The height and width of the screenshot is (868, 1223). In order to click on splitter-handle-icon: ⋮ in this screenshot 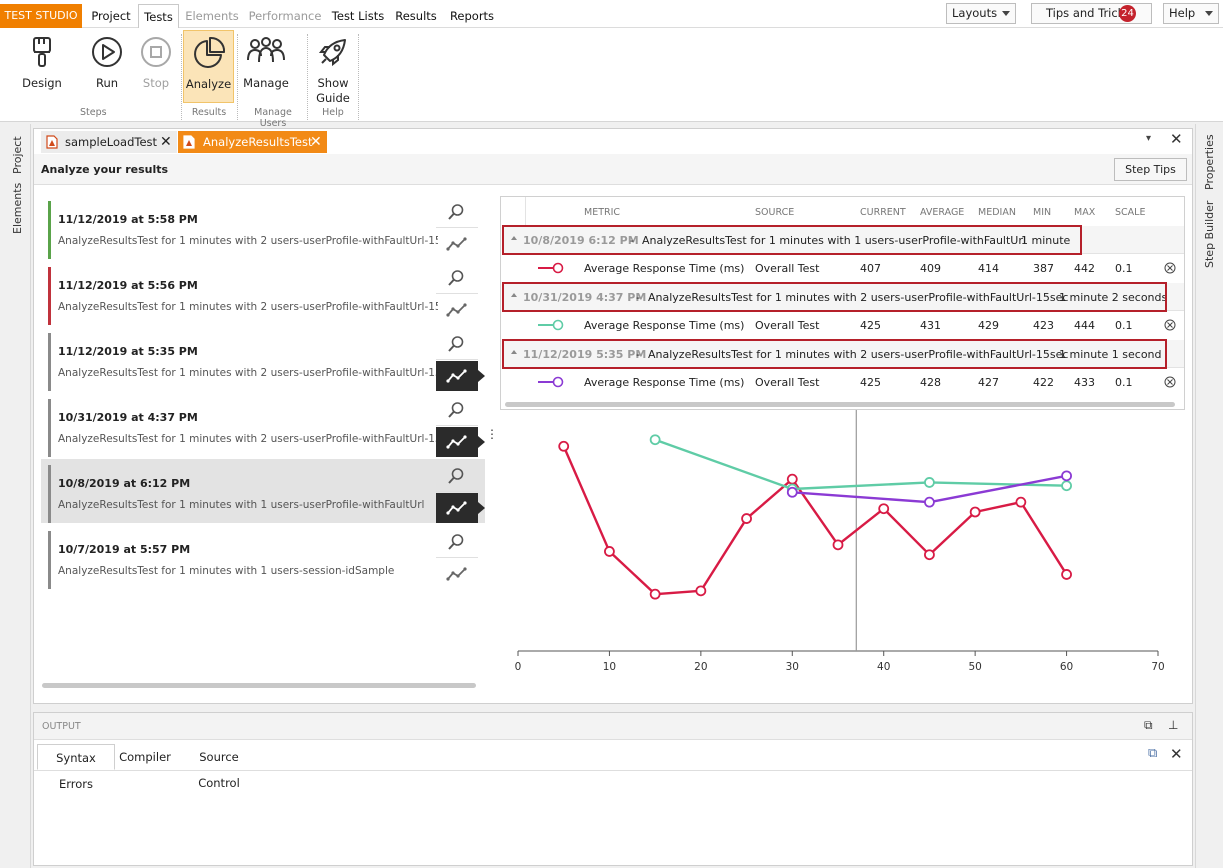, I will do `click(492, 434)`.